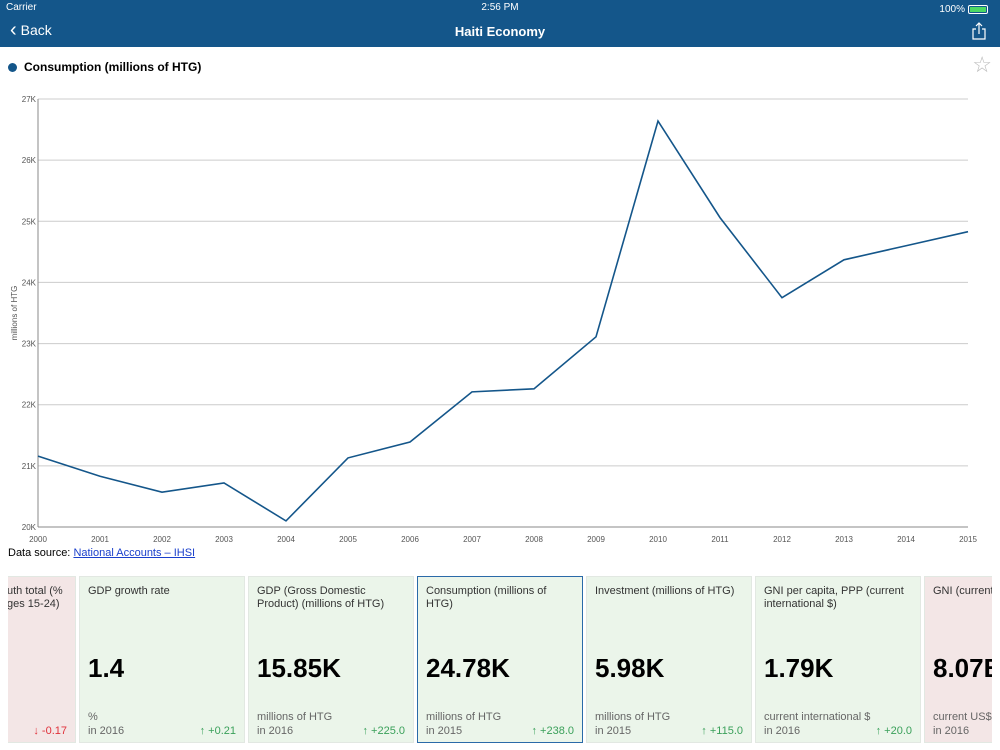 The width and height of the screenshot is (1000, 750). I want to click on x-tick-label: 2003, so click(224, 539).